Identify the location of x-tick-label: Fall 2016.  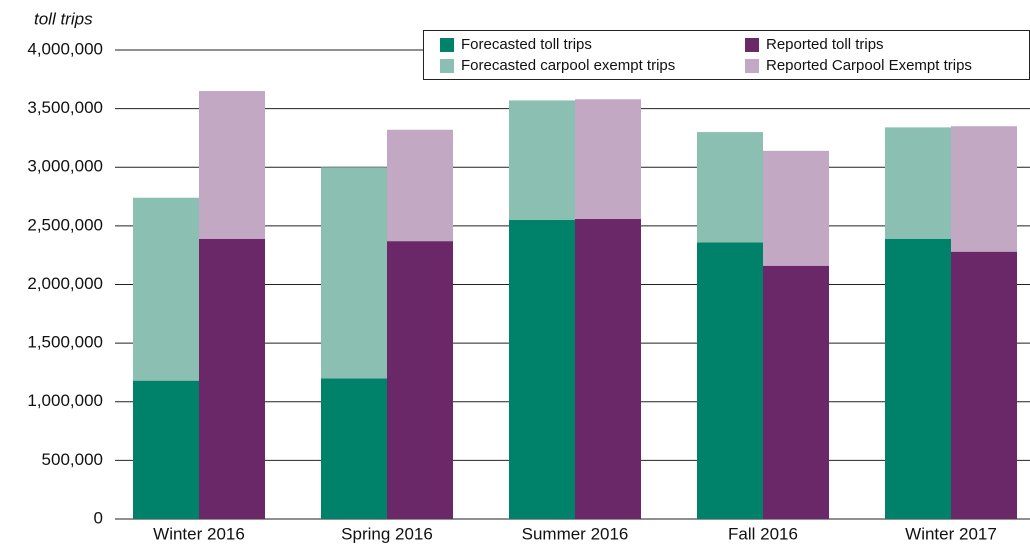
(763, 533).